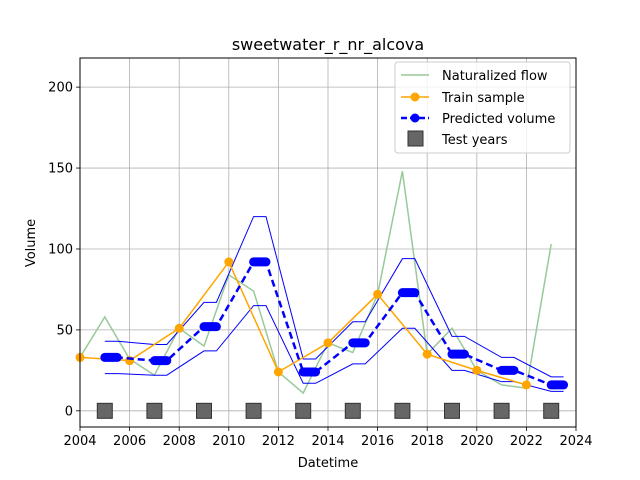  What do you see at coordinates (60, 88) in the screenshot?
I see `y-tick-label: 200` at bounding box center [60, 88].